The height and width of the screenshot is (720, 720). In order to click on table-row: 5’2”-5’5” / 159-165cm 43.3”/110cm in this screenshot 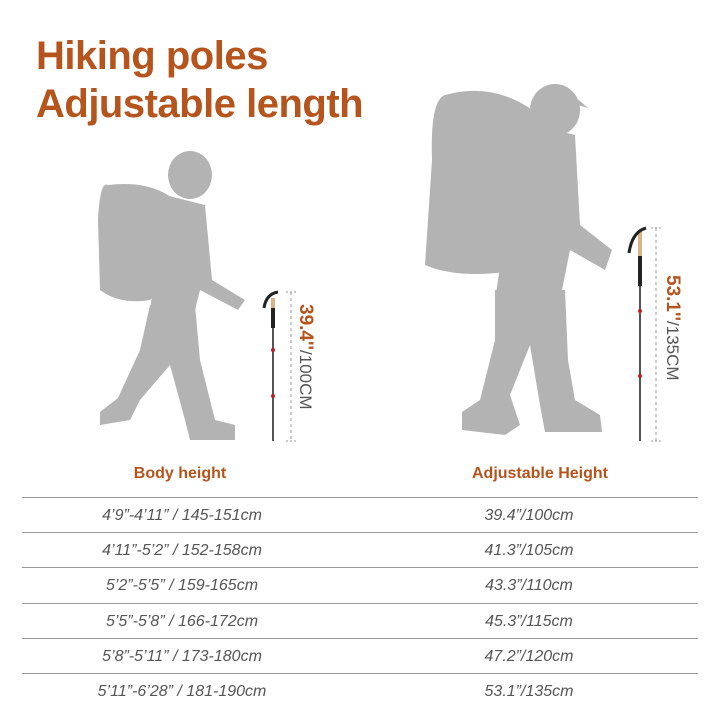, I will do `click(360, 585)`.